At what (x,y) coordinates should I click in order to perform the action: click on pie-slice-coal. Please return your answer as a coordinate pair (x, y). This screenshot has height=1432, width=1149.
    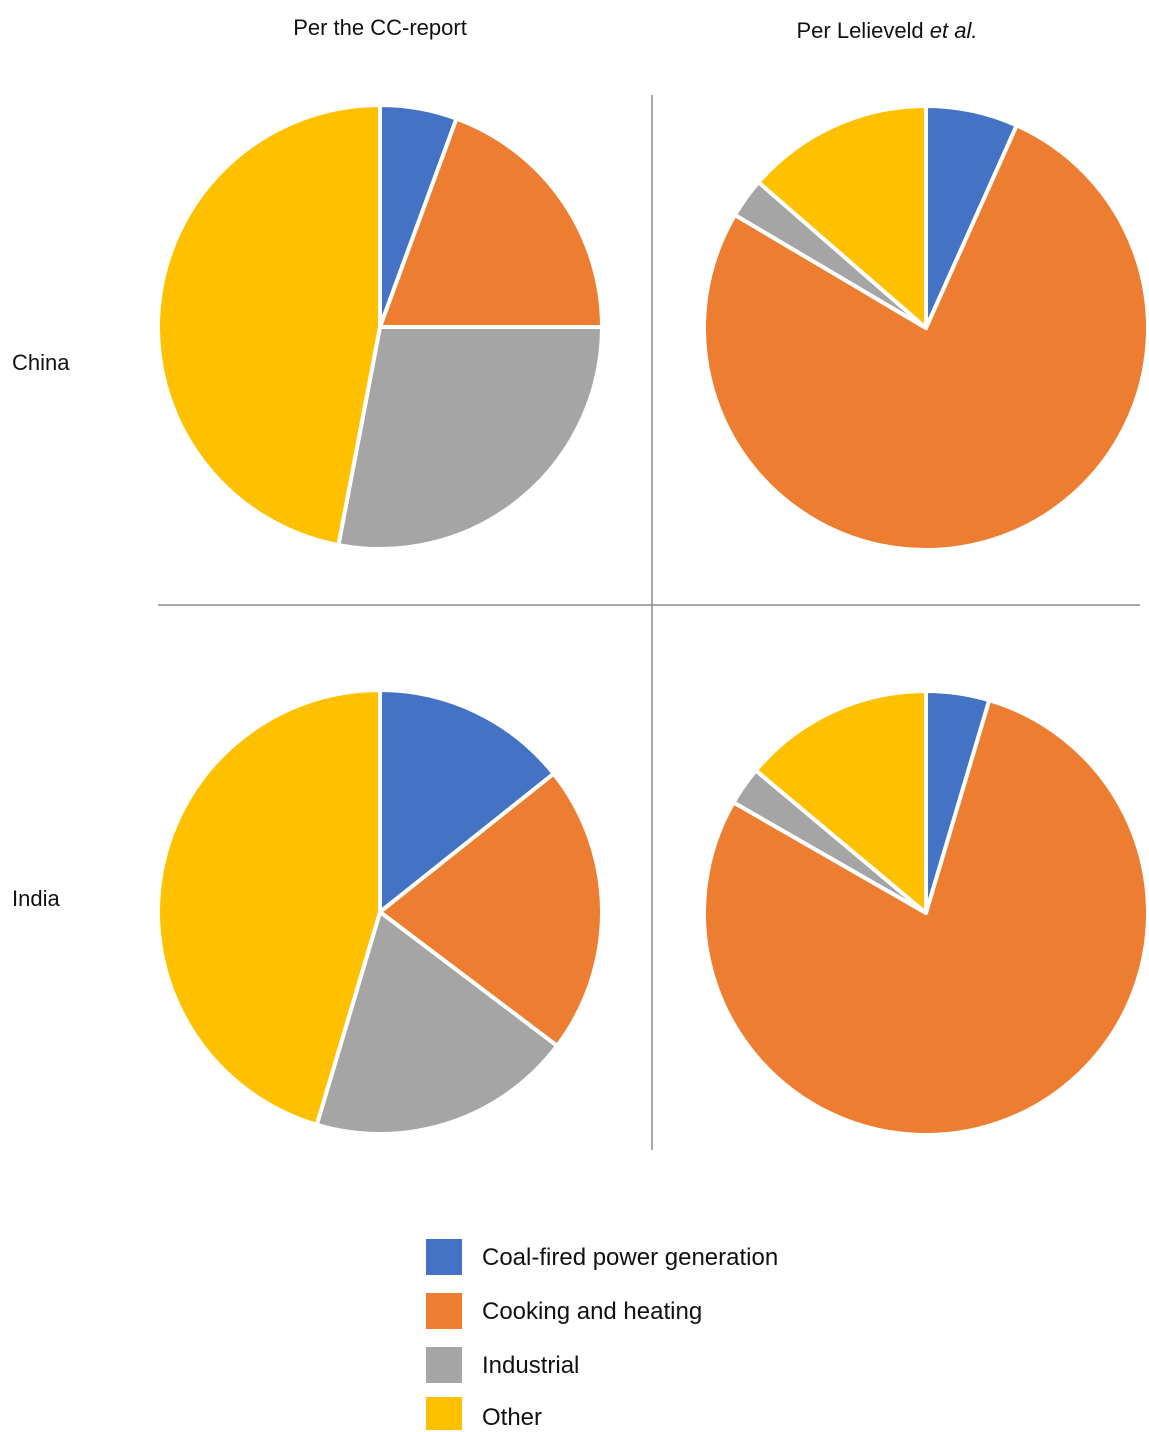
    Looking at the image, I should click on (467, 801).